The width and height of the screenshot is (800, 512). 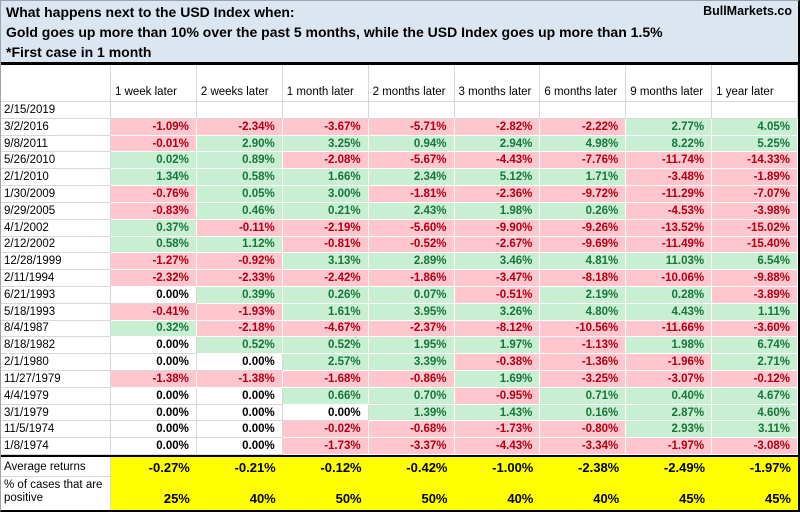 I want to click on table-row: 2/15/2019, so click(x=399, y=110).